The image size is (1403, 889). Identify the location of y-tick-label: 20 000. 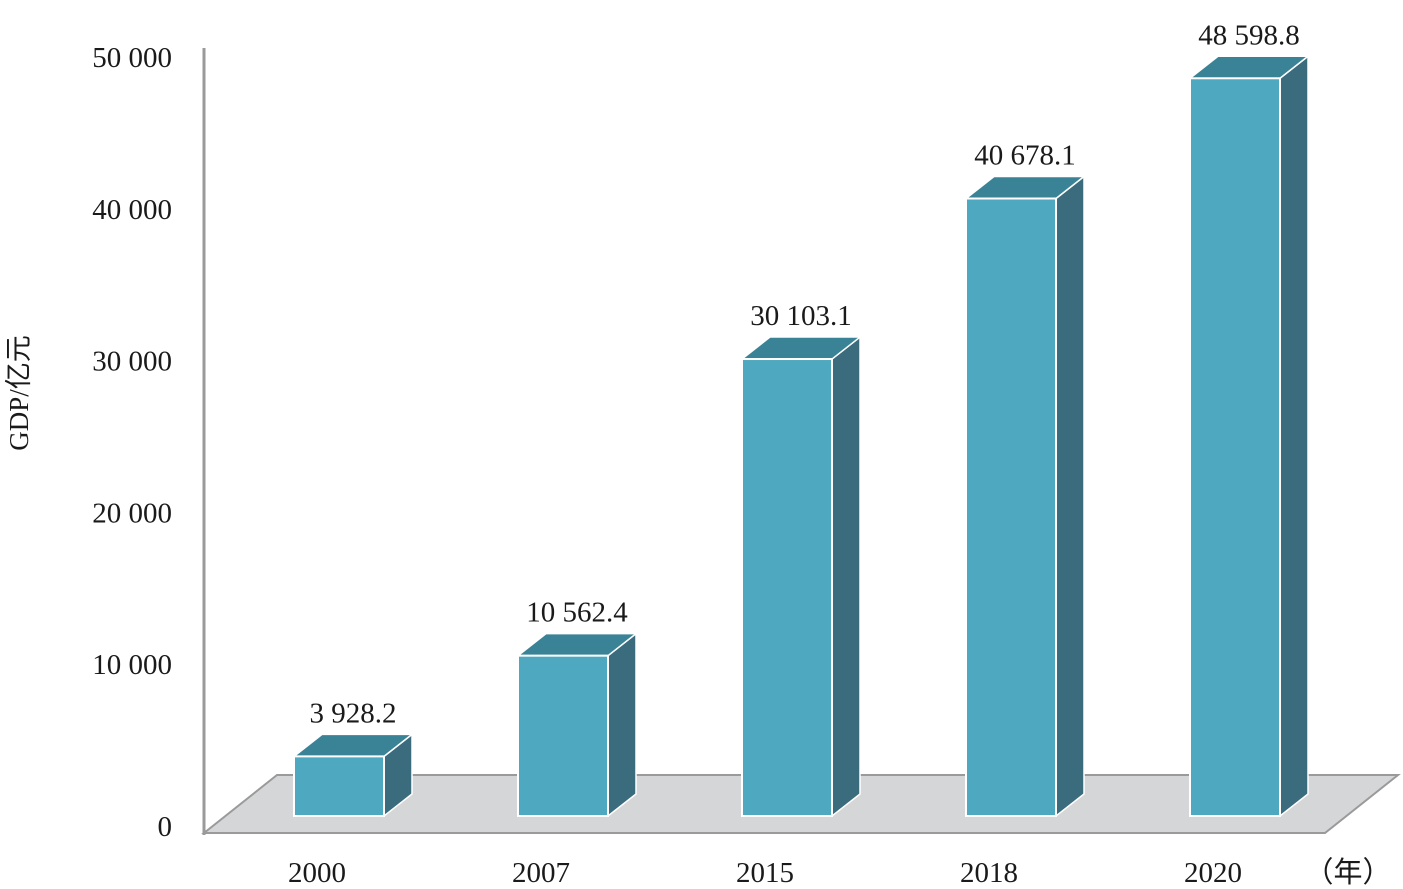
(132, 513).